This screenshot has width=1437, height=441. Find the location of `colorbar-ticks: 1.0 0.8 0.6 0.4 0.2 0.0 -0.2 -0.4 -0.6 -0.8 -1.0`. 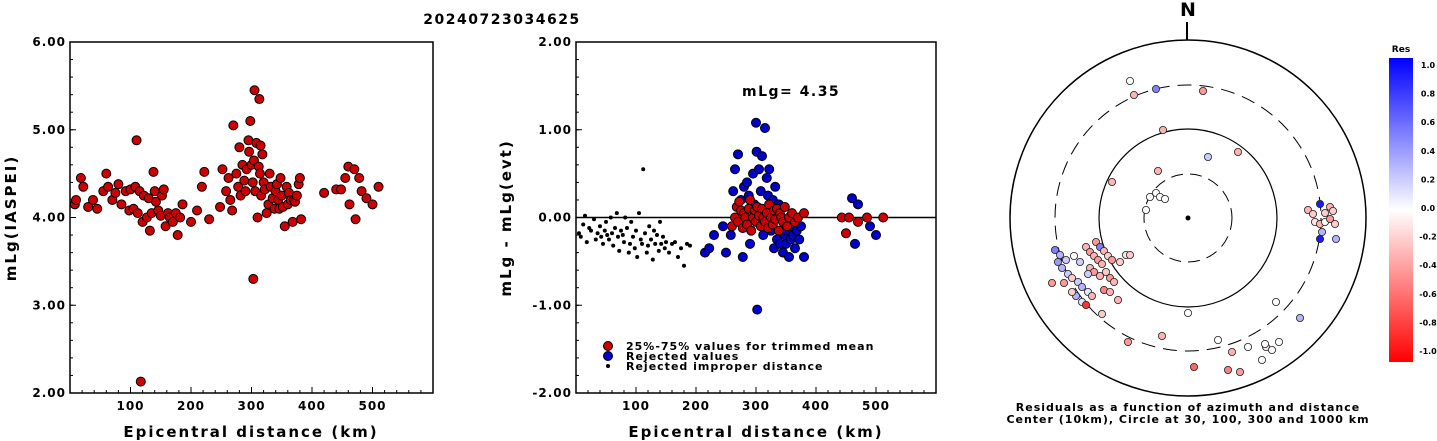

colorbar-ticks: 1.0 0.8 0.6 0.4 0.2 0.0 -0.2 -0.4 -0.6 -0.8 -1.0 is located at coordinates (1428, 208).